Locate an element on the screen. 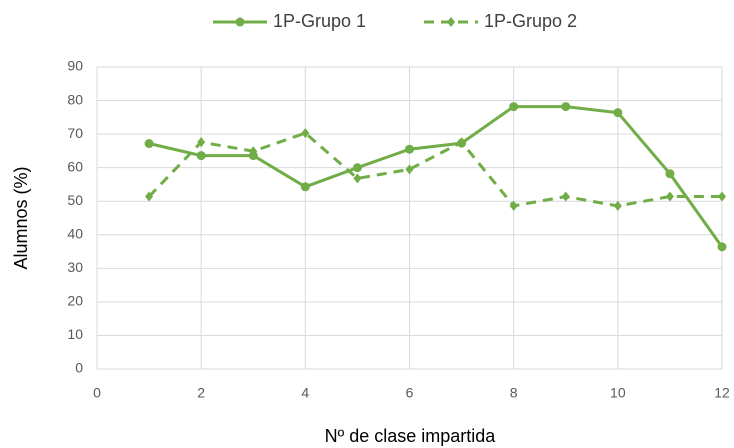  y-tick-label: 50 is located at coordinates (75, 200).